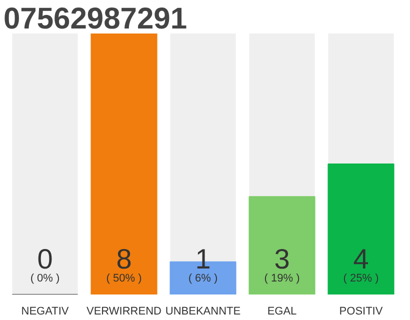 The width and height of the screenshot is (410, 320). I want to click on x-tick-label: POSITIV, so click(361, 312).